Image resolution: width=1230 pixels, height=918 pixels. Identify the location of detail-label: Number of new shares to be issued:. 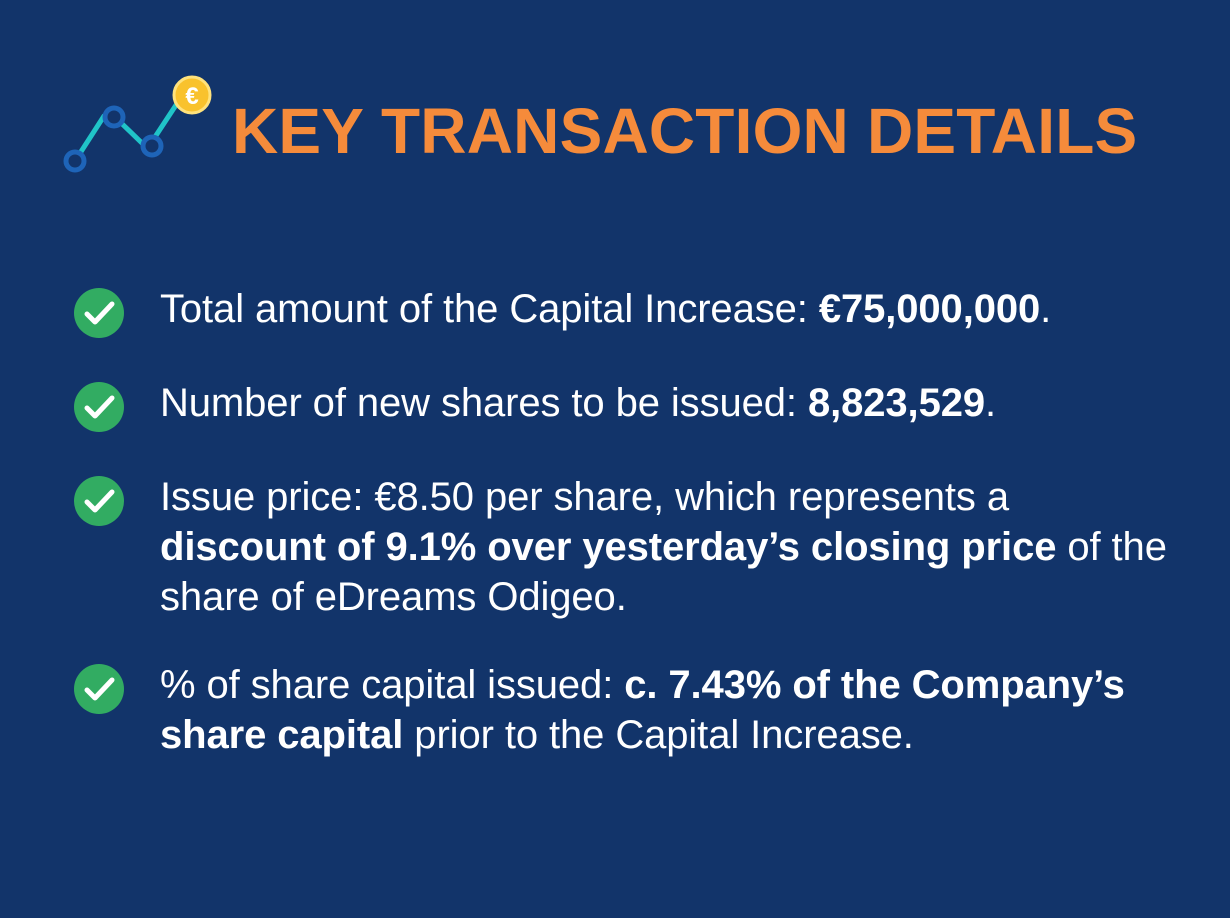
(484, 403).